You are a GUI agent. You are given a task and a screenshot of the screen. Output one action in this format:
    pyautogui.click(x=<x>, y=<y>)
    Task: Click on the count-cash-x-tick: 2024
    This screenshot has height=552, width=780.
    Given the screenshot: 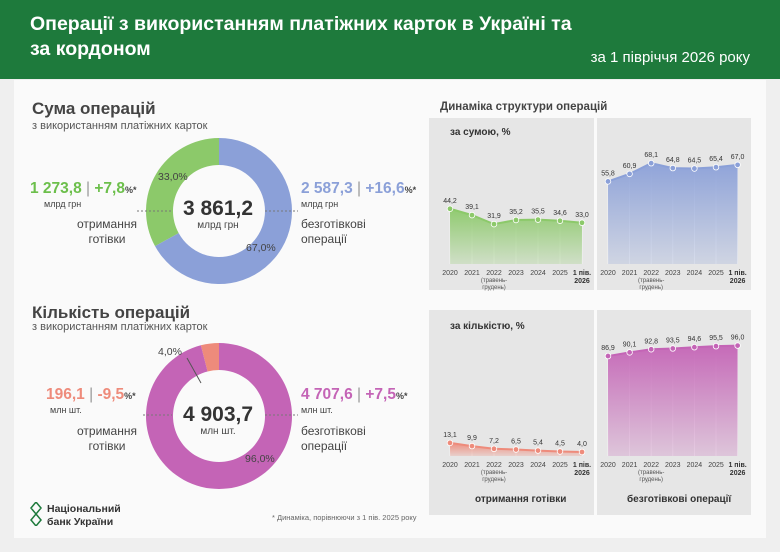 What is the action you would take?
    pyautogui.click(x=538, y=465)
    